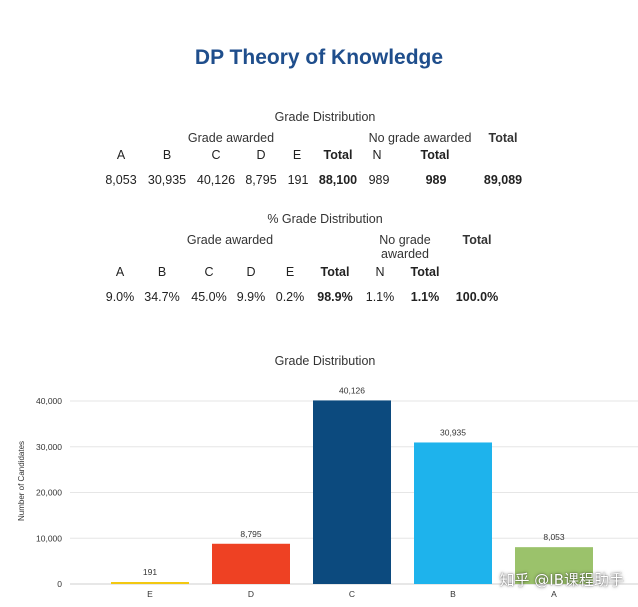  Describe the element at coordinates (477, 297) in the screenshot. I see `table-cell-grand-total: 100.0%` at that location.